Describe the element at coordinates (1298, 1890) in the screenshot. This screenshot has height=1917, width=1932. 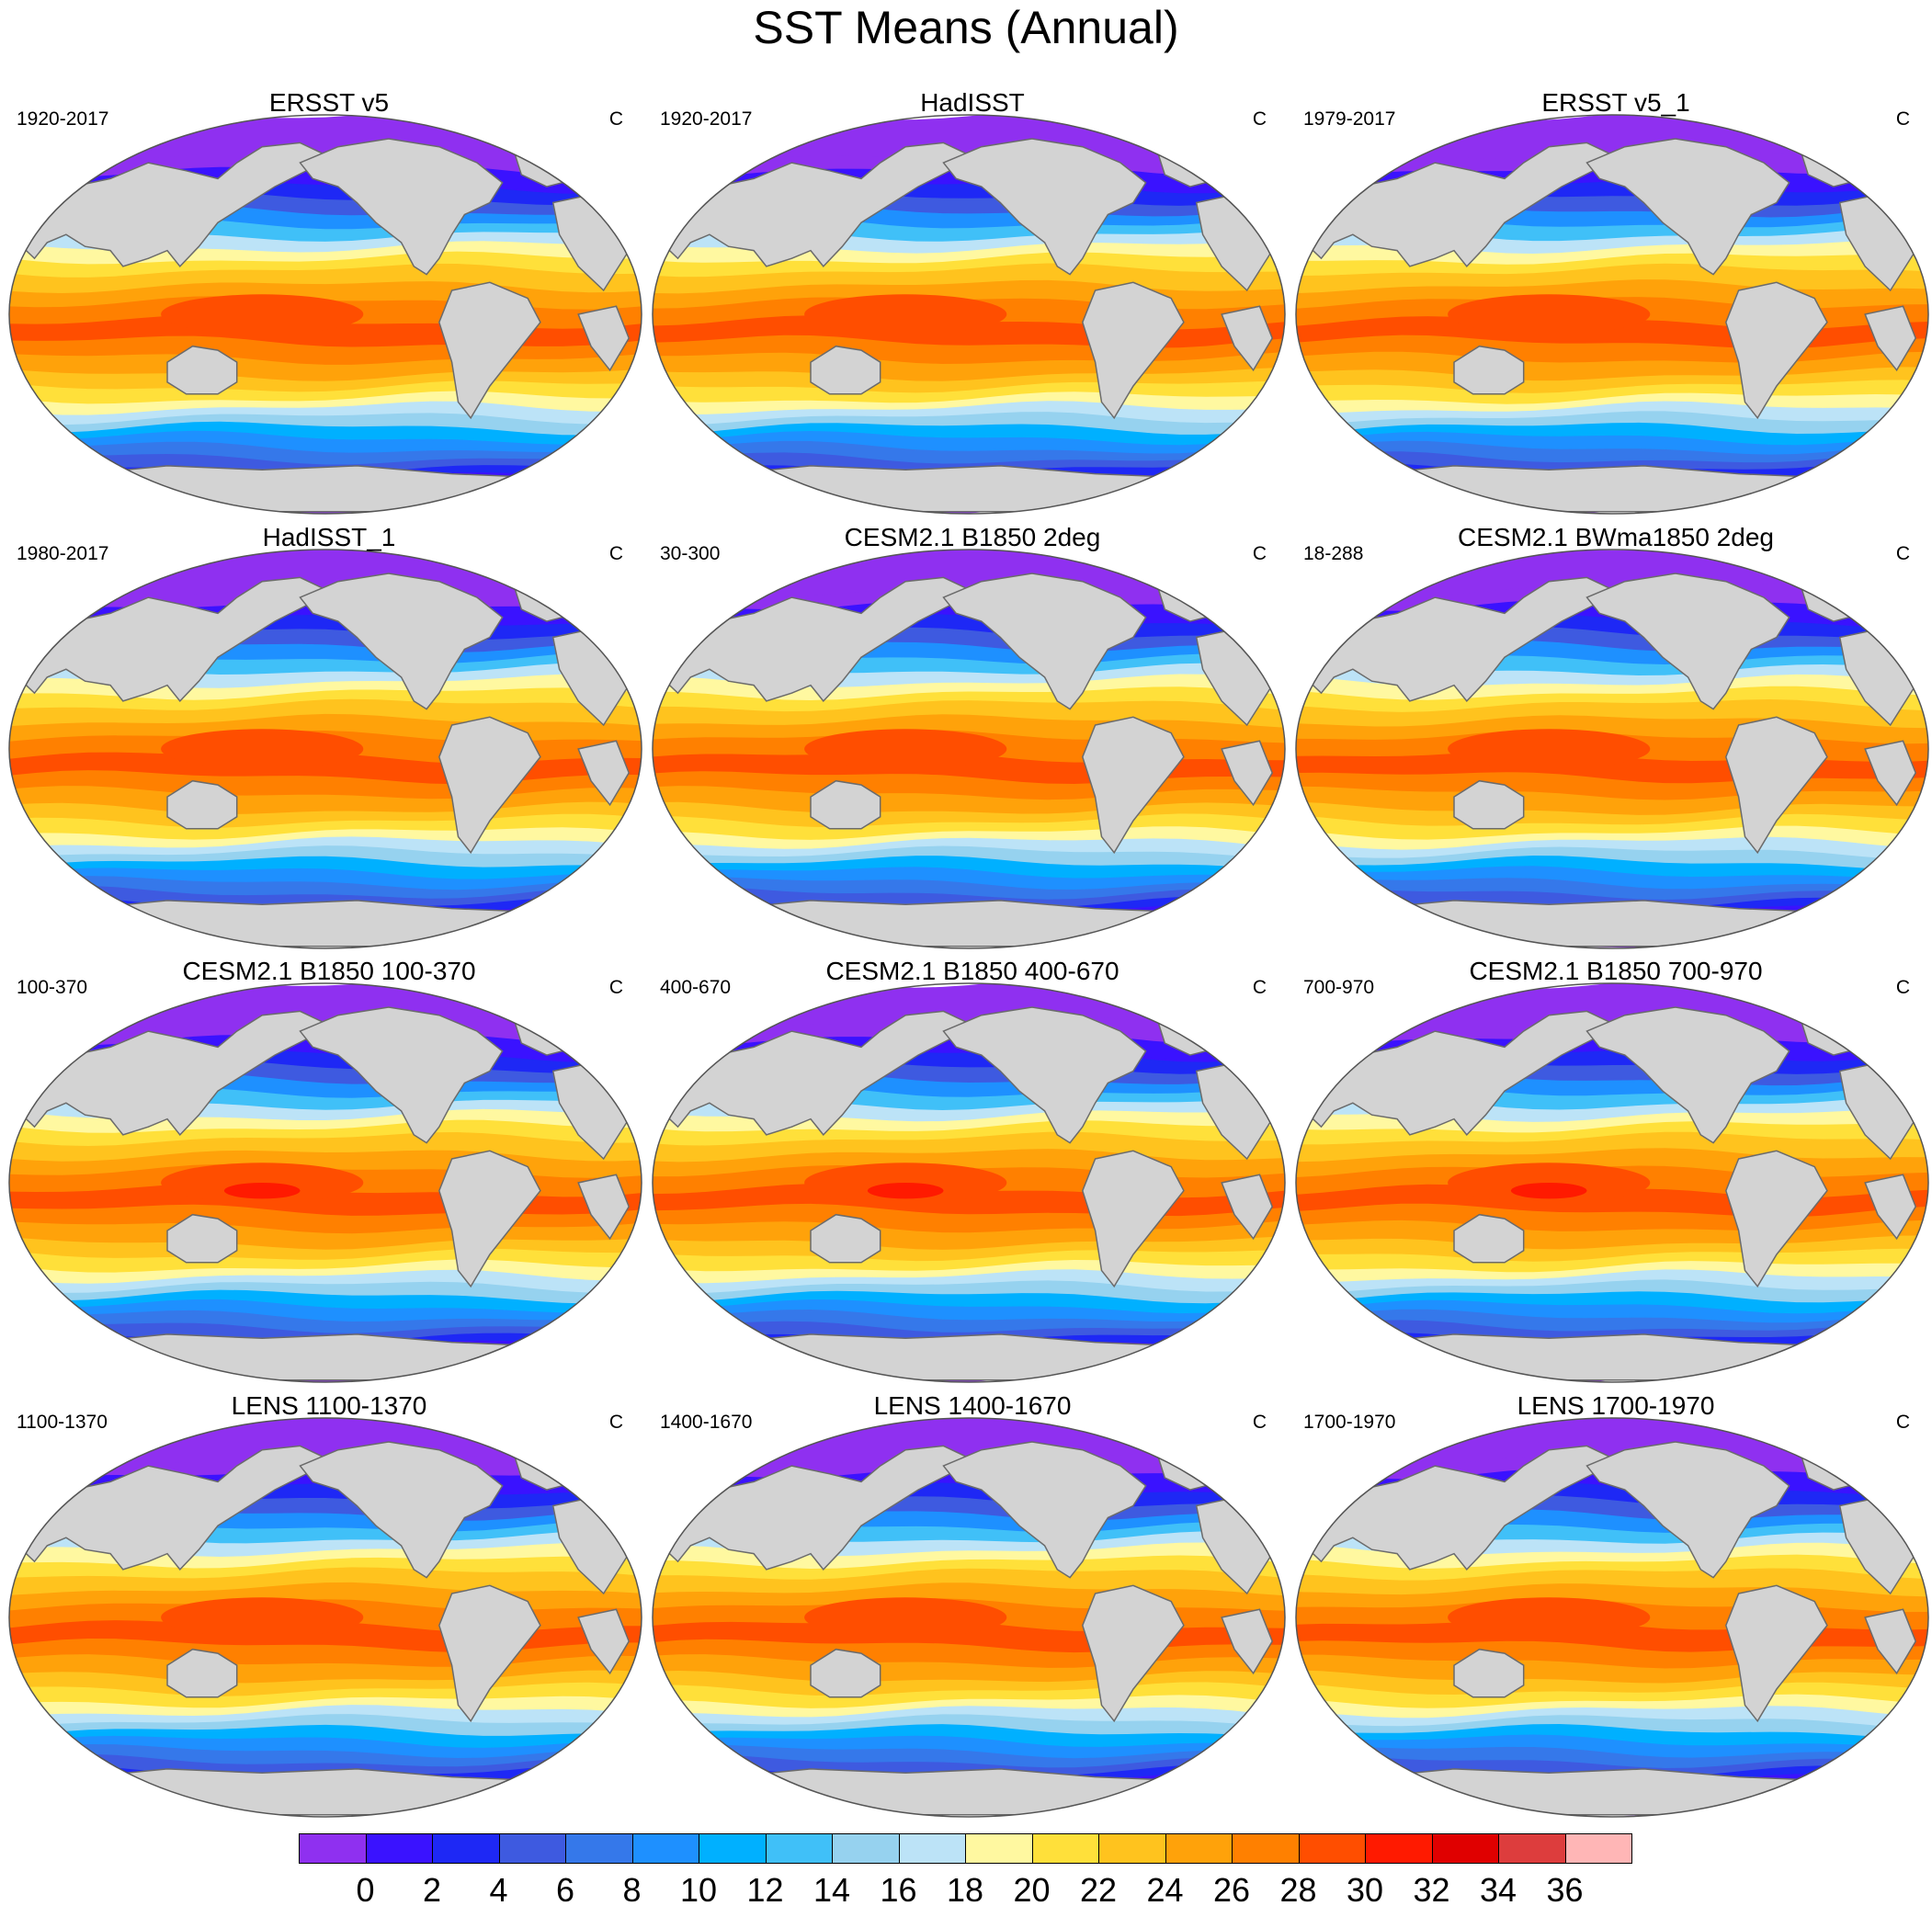
I see `colorbar-tick-label: 28` at that location.